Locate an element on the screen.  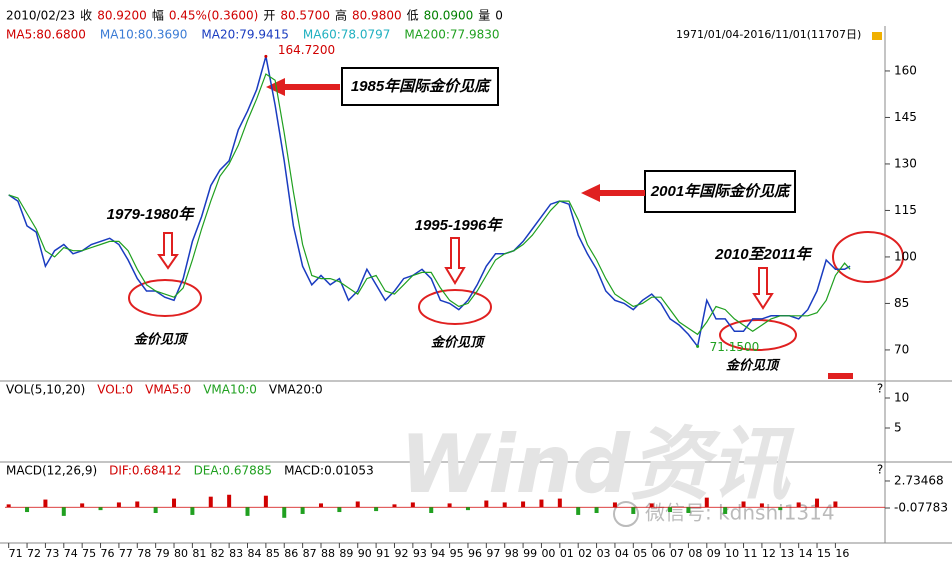
x-tick-label: 87 is located at coordinates (310, 553).